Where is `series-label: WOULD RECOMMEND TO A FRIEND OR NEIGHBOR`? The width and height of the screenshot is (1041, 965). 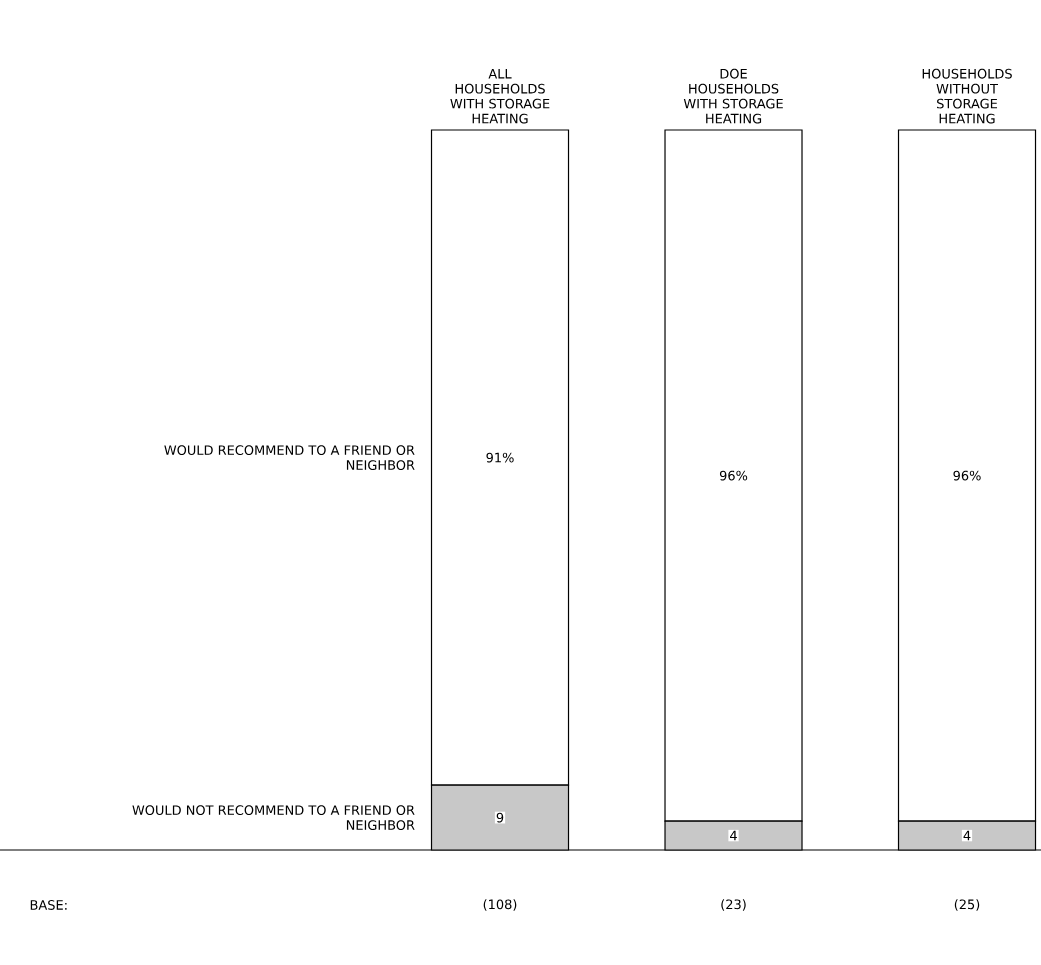
series-label: WOULD RECOMMEND TO A FRIEND OR NEIGHBOR is located at coordinates (289, 457).